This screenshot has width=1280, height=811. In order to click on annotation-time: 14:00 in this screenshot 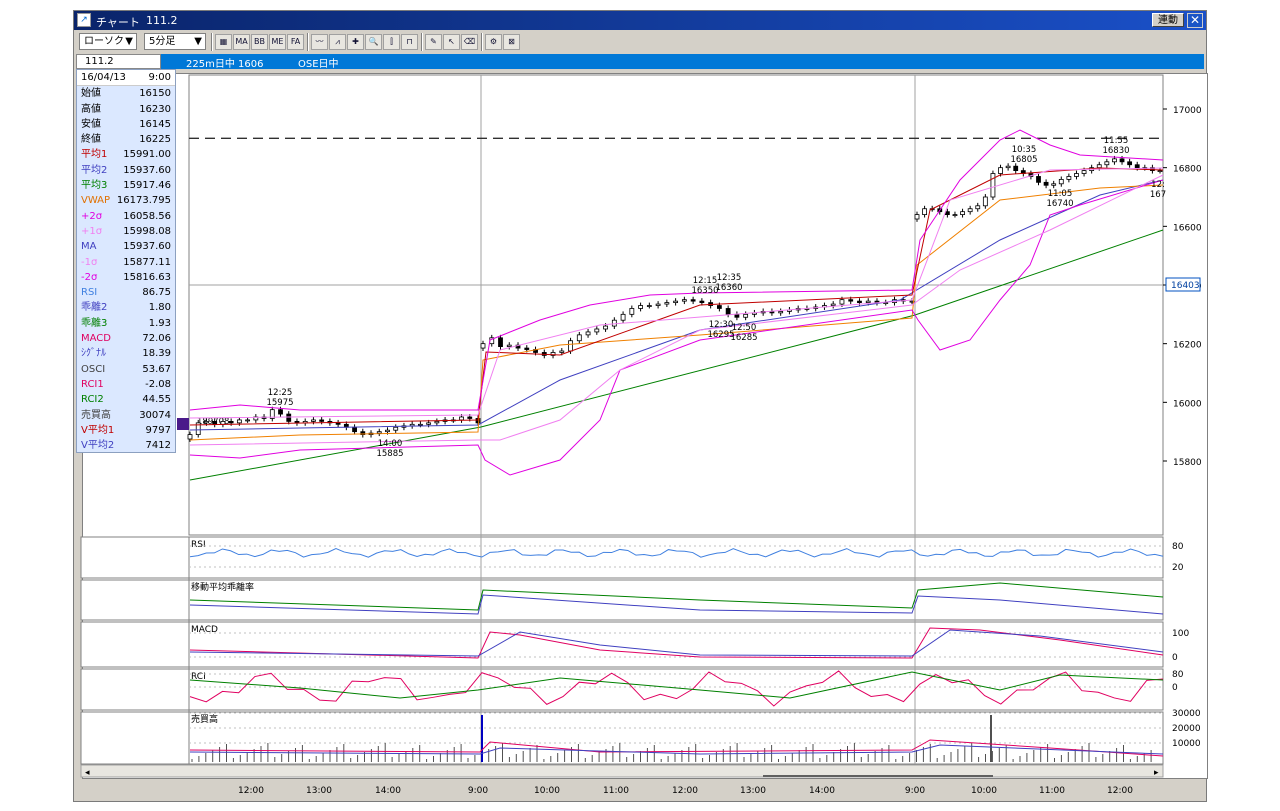, I will do `click(390, 444)`.